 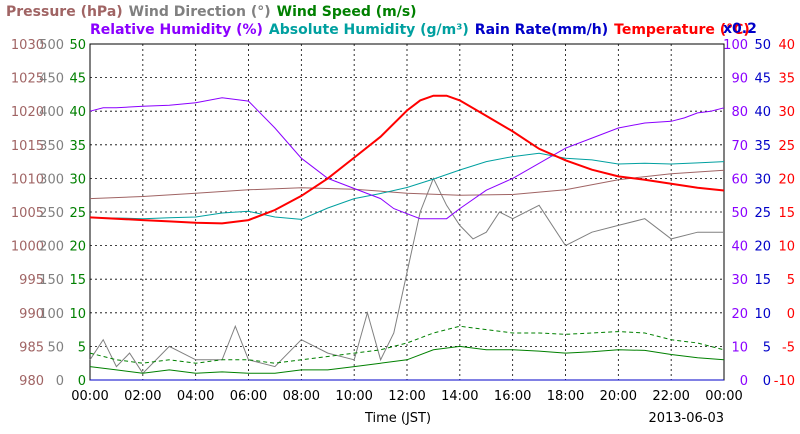 What do you see at coordinates (51, 314) in the screenshot?
I see `y-tick-wind-direction: 100` at bounding box center [51, 314].